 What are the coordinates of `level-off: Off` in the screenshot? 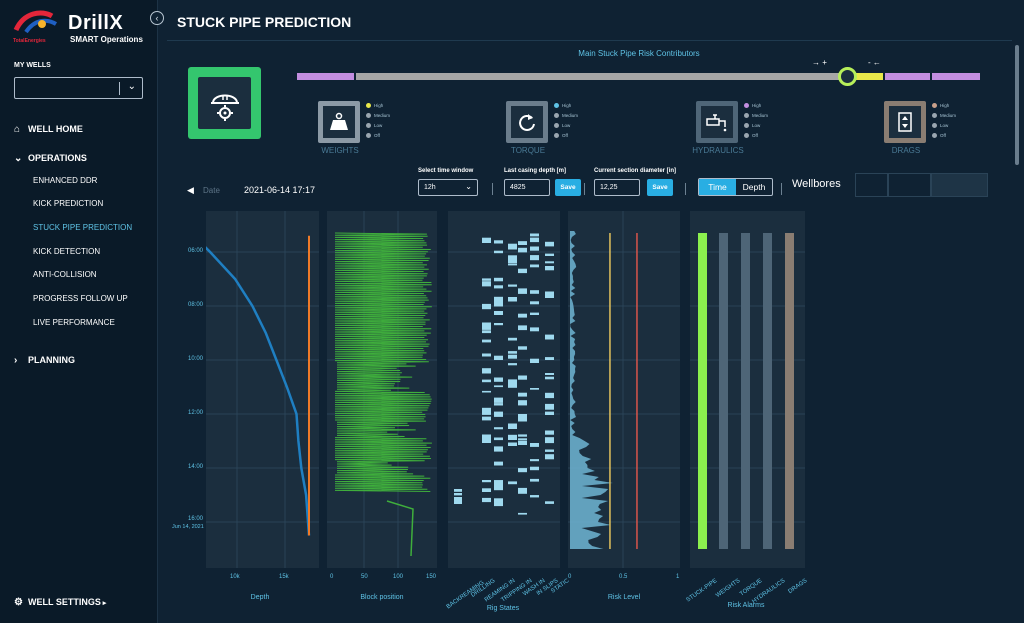 It's located at (755, 135).